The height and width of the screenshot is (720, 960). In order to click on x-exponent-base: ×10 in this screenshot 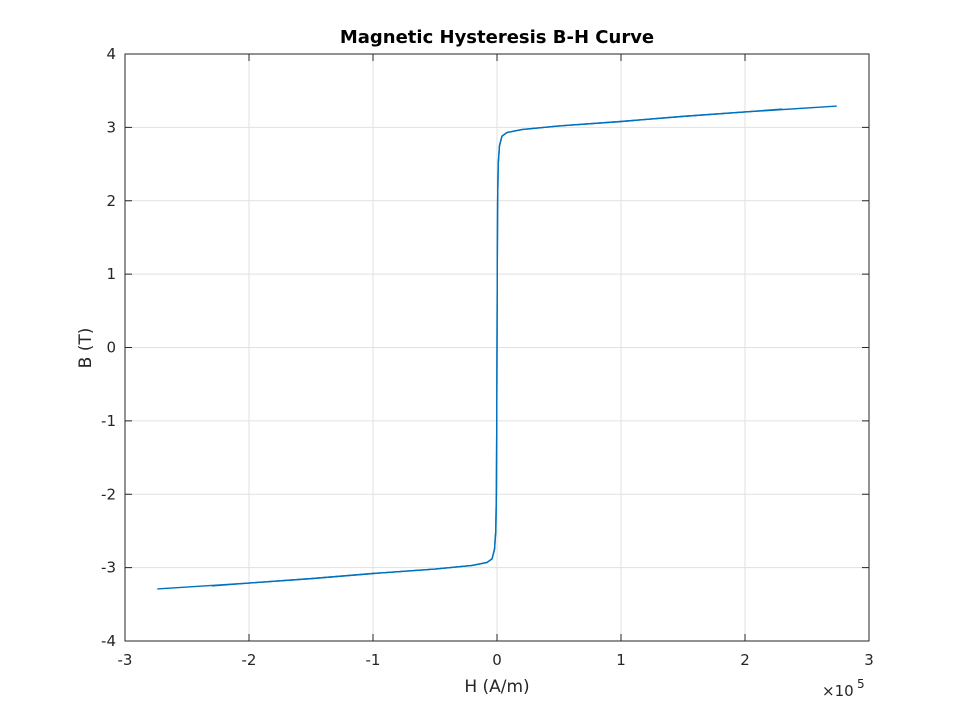, I will do `click(838, 691)`.